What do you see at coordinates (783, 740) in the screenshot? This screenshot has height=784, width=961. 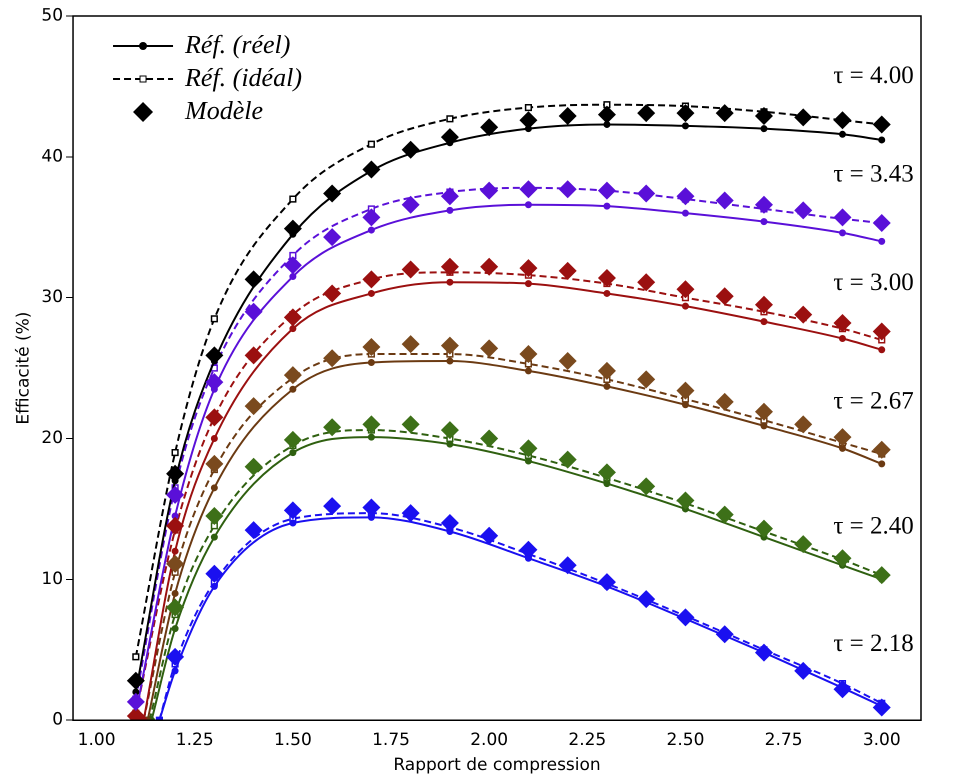 I see `x-tick-label: 2.75` at bounding box center [783, 740].